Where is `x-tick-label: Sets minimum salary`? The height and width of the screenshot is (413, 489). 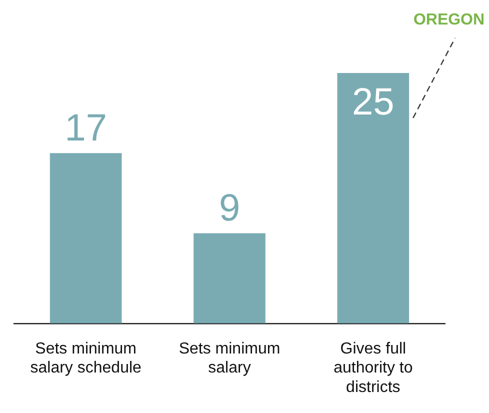 x-tick-label: Sets minimum salary is located at coordinates (229, 358).